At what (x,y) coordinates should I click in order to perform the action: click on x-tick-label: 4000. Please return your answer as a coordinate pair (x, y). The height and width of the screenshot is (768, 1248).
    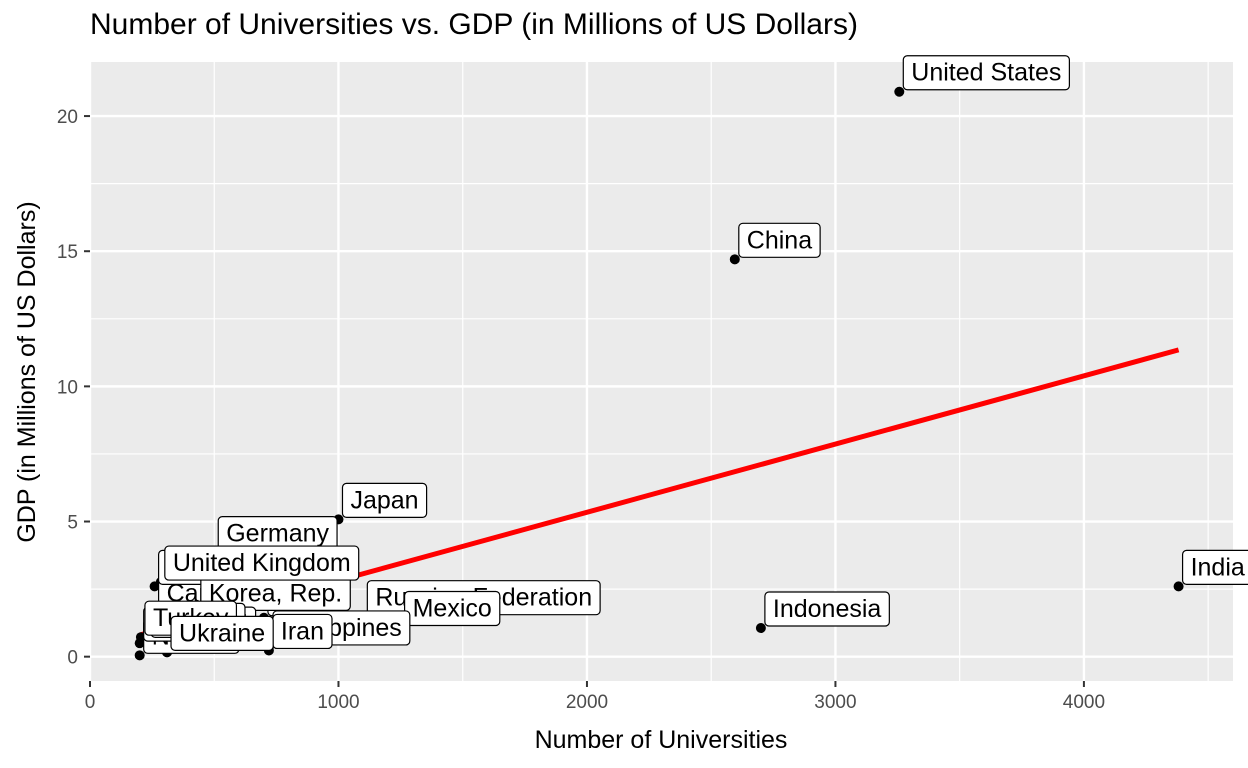
    Looking at the image, I should click on (1084, 702).